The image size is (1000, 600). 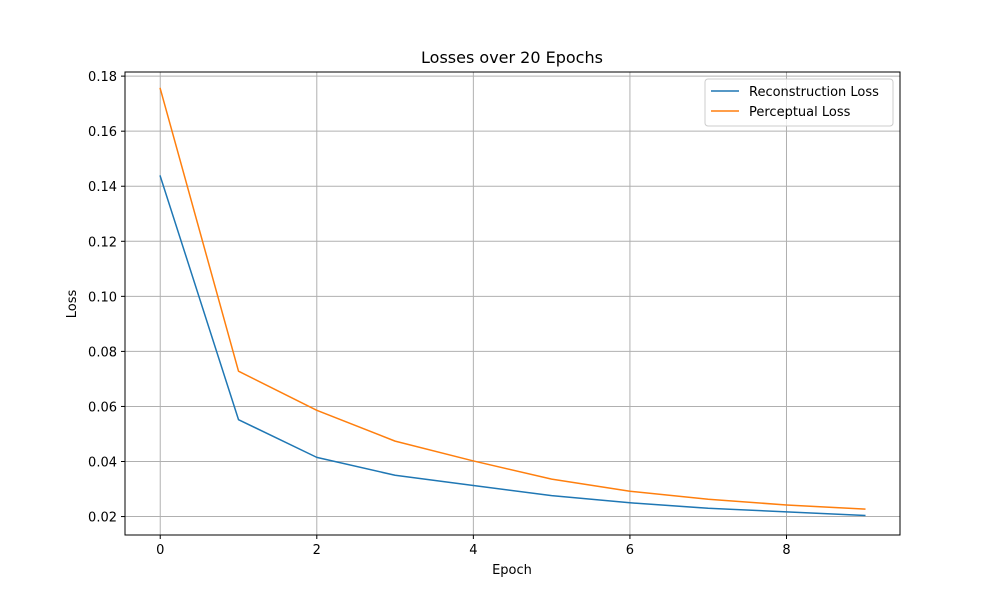 What do you see at coordinates (102, 518) in the screenshot?
I see `y-tick-label: 0.02` at bounding box center [102, 518].